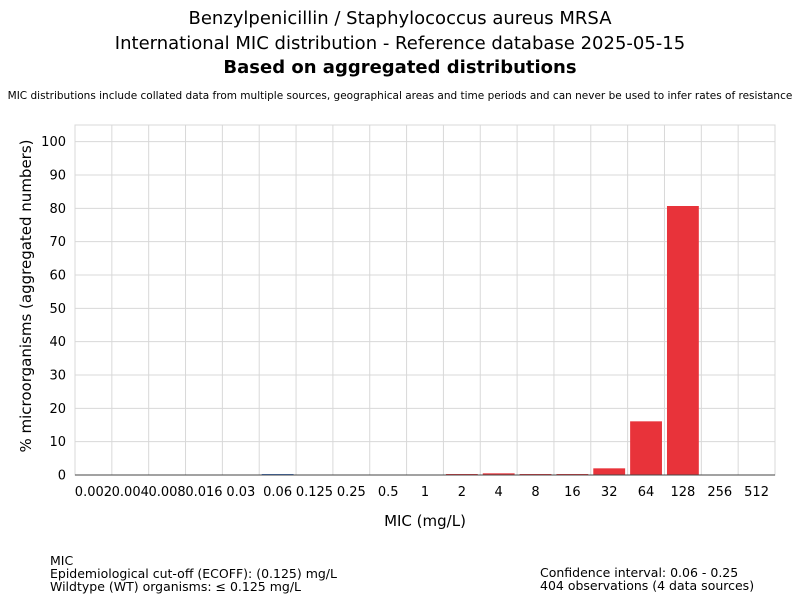 The image size is (800, 600). I want to click on footer-wildtype: Wildtype (WT) organisms: ≤ 0.125 mg/L, so click(176, 586).